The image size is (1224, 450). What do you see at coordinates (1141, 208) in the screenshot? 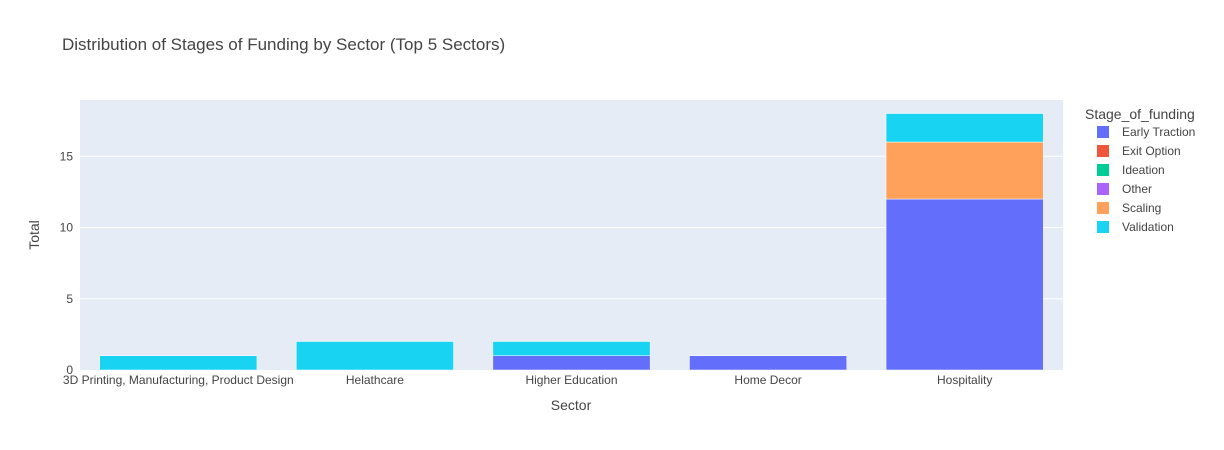
I see `legend-item-label: Scaling` at bounding box center [1141, 208].